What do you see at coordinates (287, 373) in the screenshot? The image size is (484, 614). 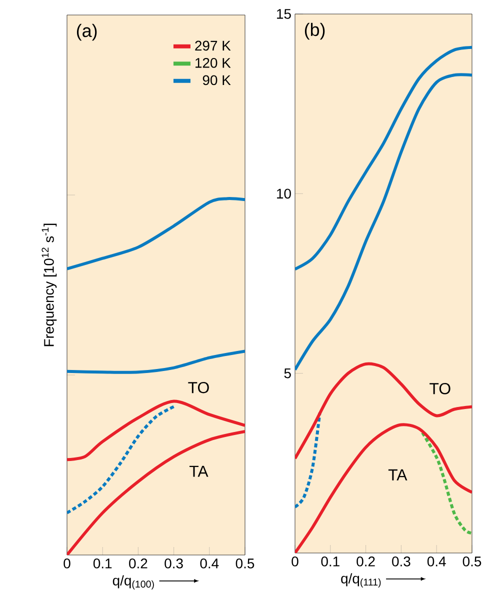 I see `y-tick-label: 5` at bounding box center [287, 373].